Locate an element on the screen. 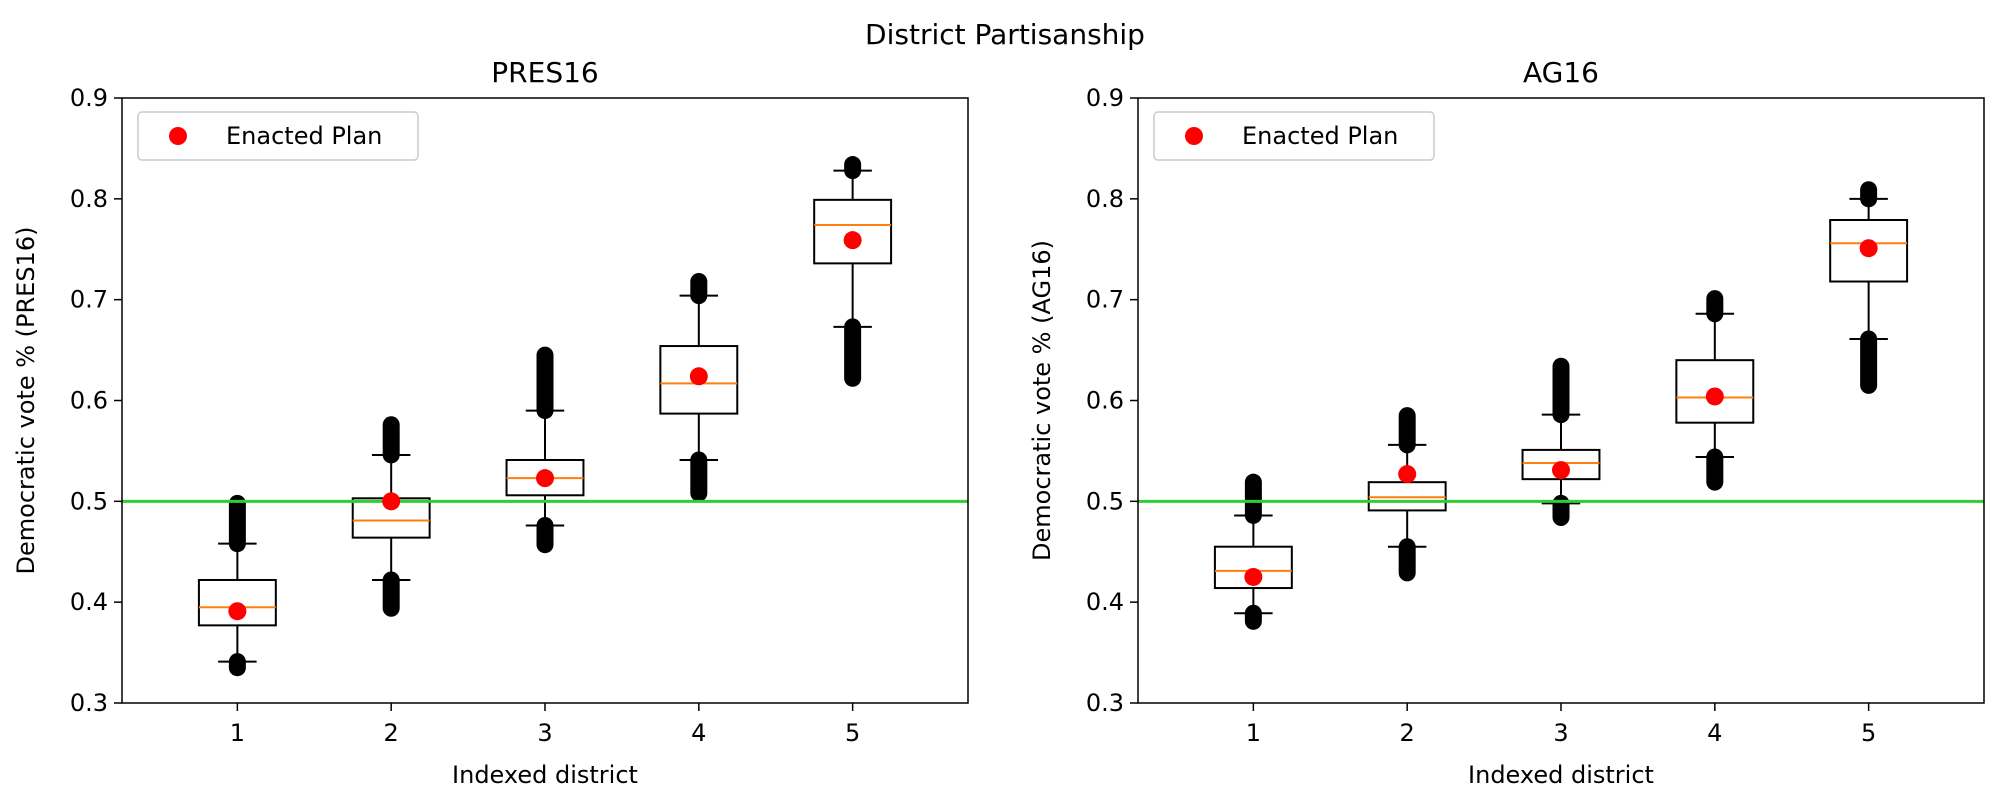  axes-title: AG16 is located at coordinates (1561, 72).